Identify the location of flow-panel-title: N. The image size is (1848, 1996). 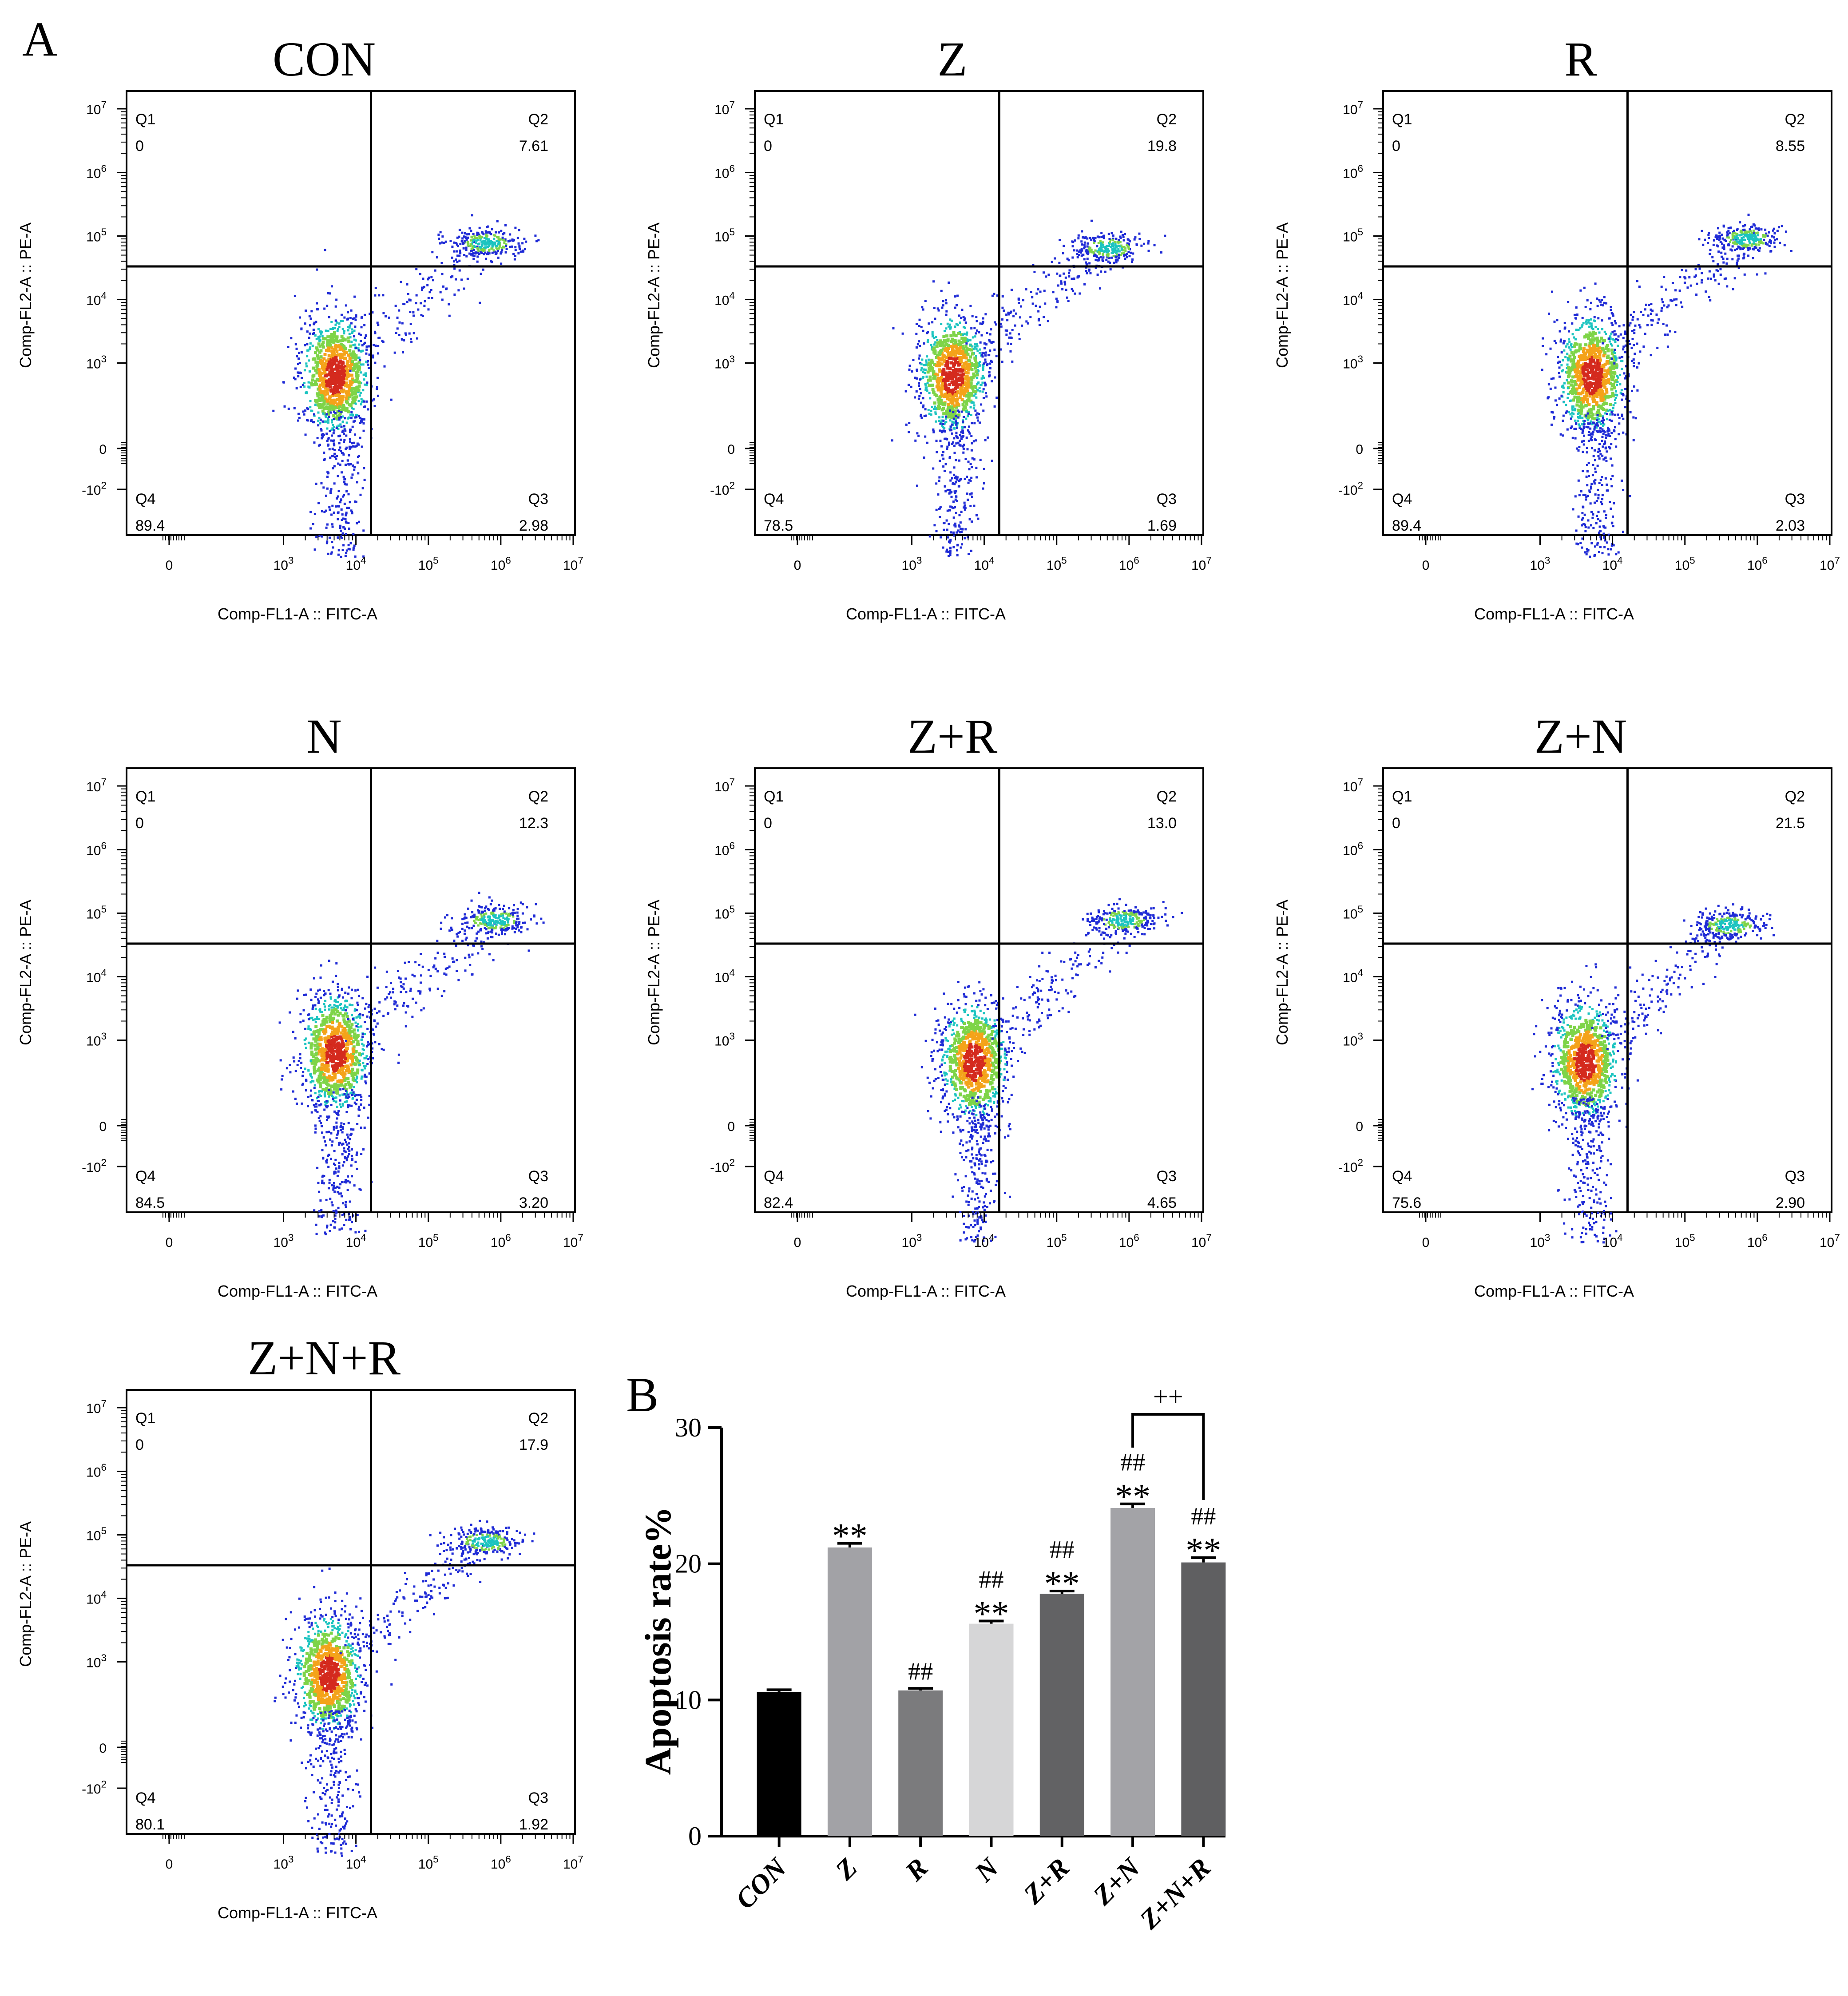
(323, 736).